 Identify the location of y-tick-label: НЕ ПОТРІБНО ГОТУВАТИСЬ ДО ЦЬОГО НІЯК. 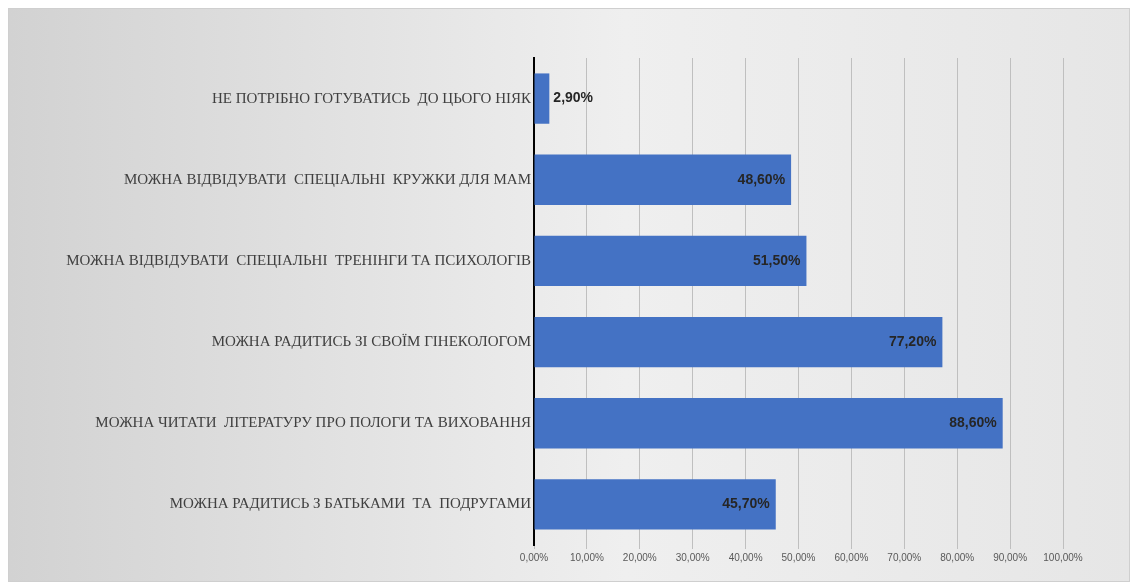
(372, 97).